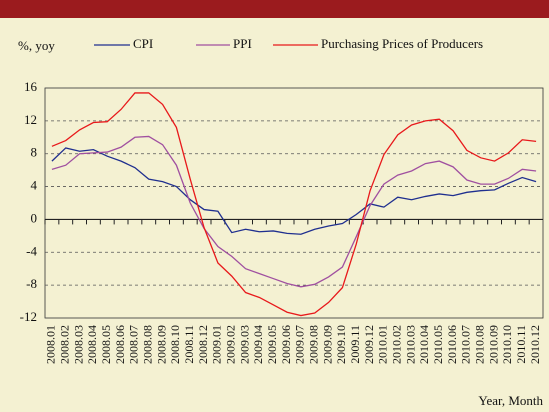 The width and height of the screenshot is (549, 412). What do you see at coordinates (507, 344) in the screenshot?
I see `x-tick-label: 2010.10` at bounding box center [507, 344].